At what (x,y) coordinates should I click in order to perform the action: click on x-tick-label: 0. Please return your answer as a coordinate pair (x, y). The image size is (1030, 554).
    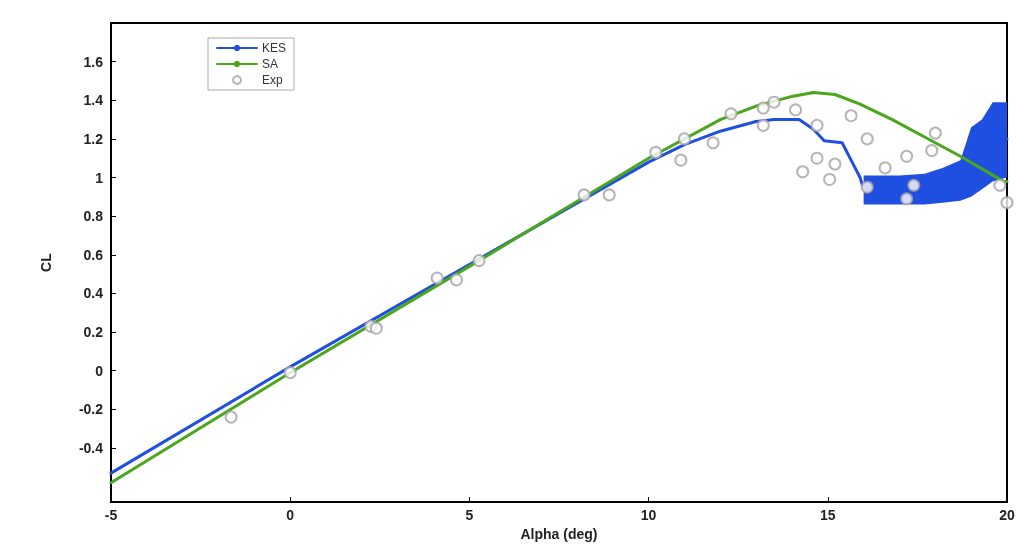
    Looking at the image, I should click on (290, 515).